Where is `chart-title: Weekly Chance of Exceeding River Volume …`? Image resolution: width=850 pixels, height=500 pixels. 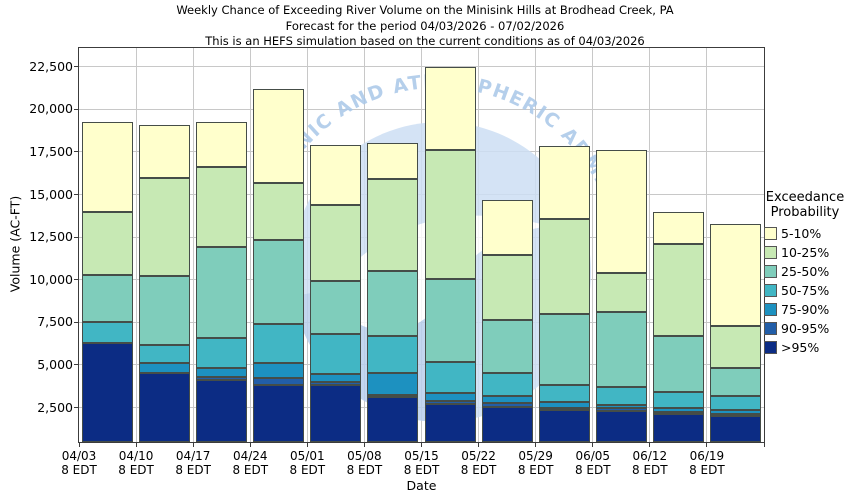 chart-title: Weekly Chance of Exceeding River Volume … is located at coordinates (425, 26).